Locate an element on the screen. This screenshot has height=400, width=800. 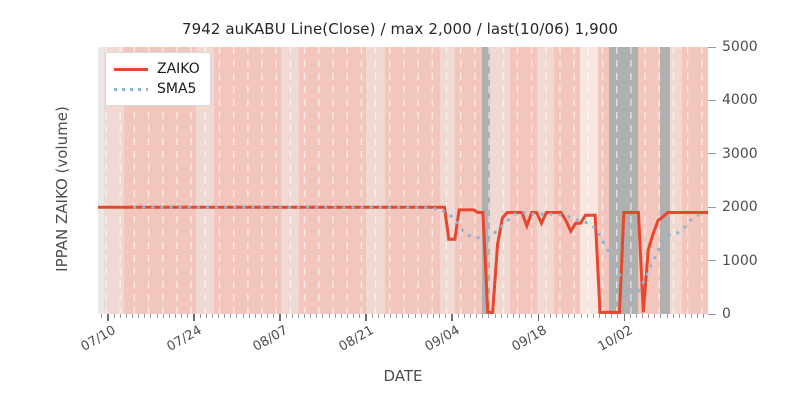
y-tick-label: 0 is located at coordinates (726, 314).